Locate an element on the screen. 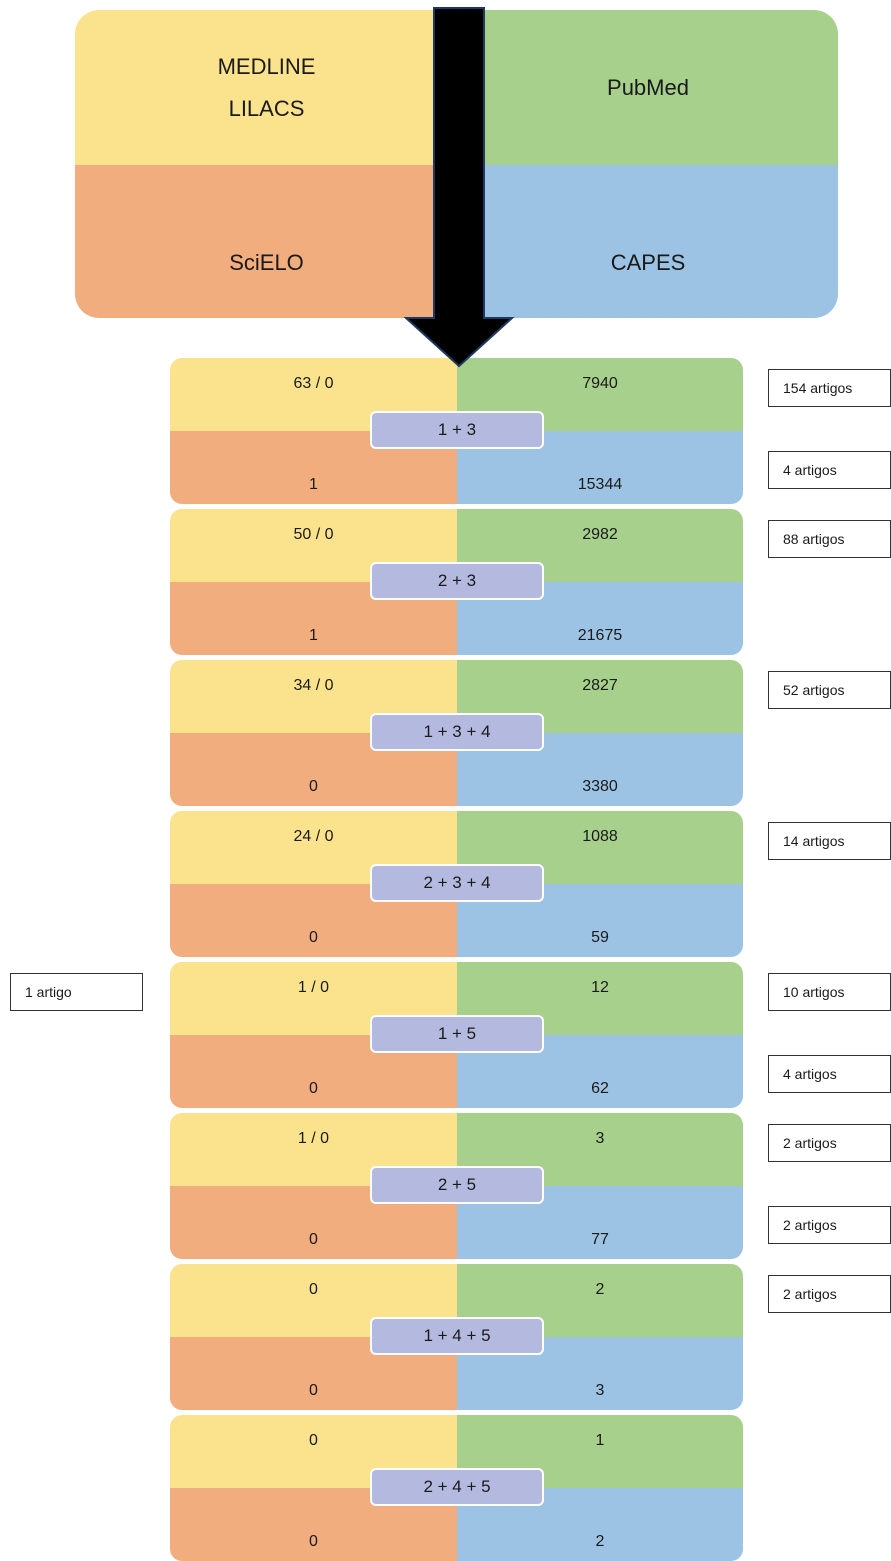  combination-badge: 1 + 3 is located at coordinates (457, 430).